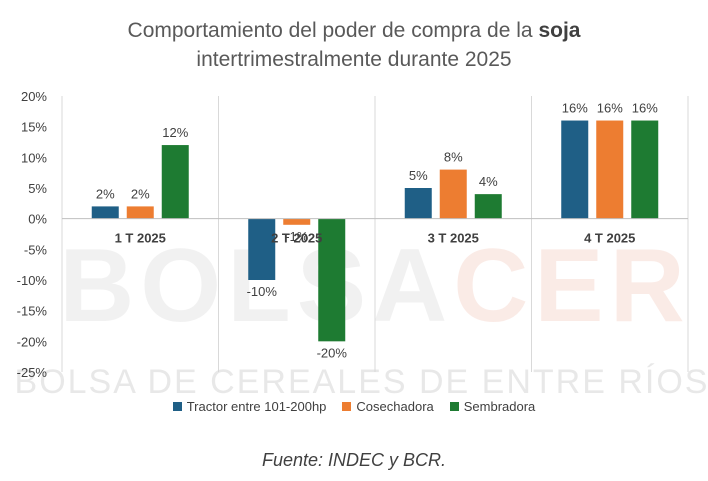  I want to click on y-tick-label: -20%, so click(32, 341).